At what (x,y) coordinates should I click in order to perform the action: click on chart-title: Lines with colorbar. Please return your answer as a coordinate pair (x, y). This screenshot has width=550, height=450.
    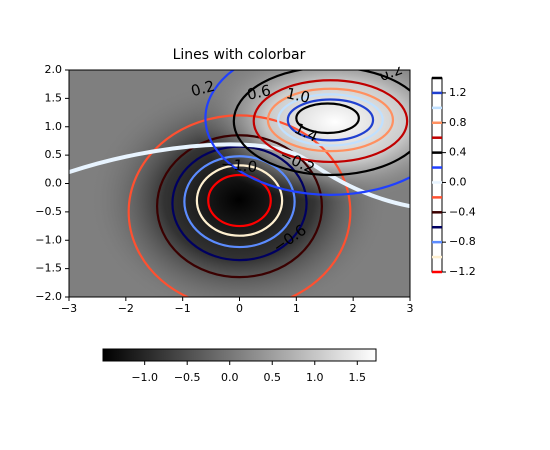
    Looking at the image, I should click on (239, 55).